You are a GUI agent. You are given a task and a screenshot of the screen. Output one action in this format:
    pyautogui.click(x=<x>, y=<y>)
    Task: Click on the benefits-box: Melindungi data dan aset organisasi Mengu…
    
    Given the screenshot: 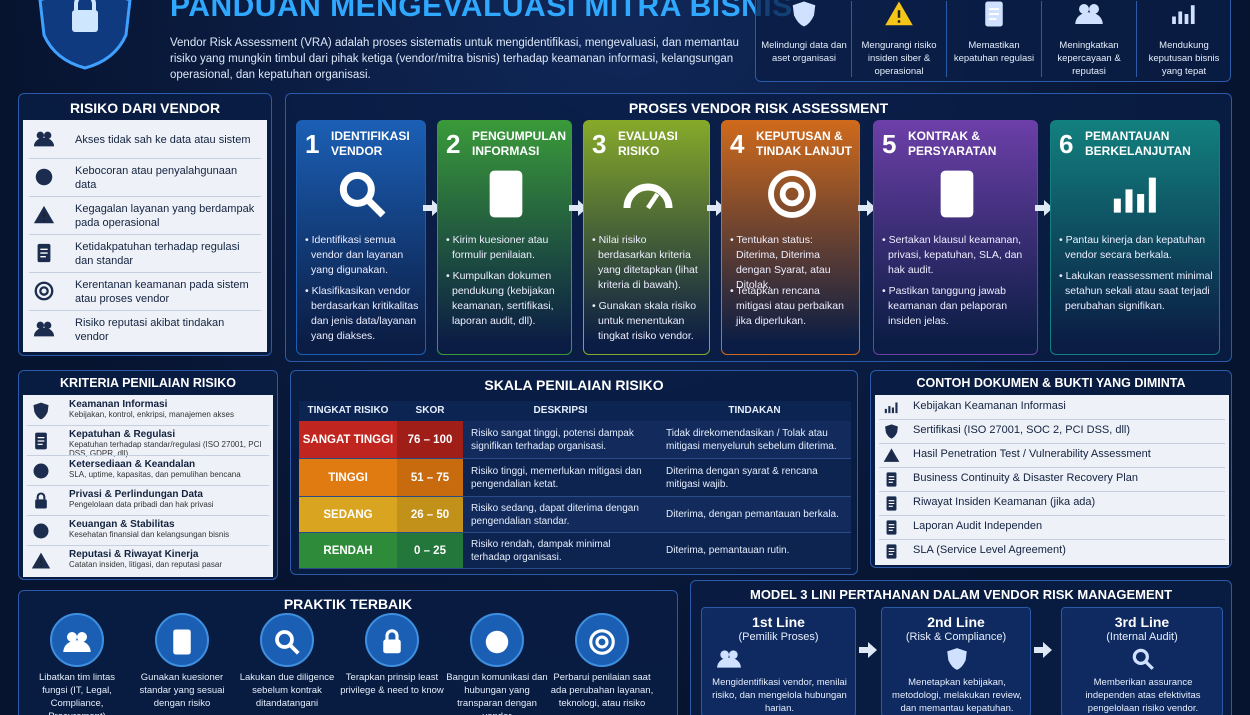 What is the action you would take?
    pyautogui.click(x=993, y=41)
    